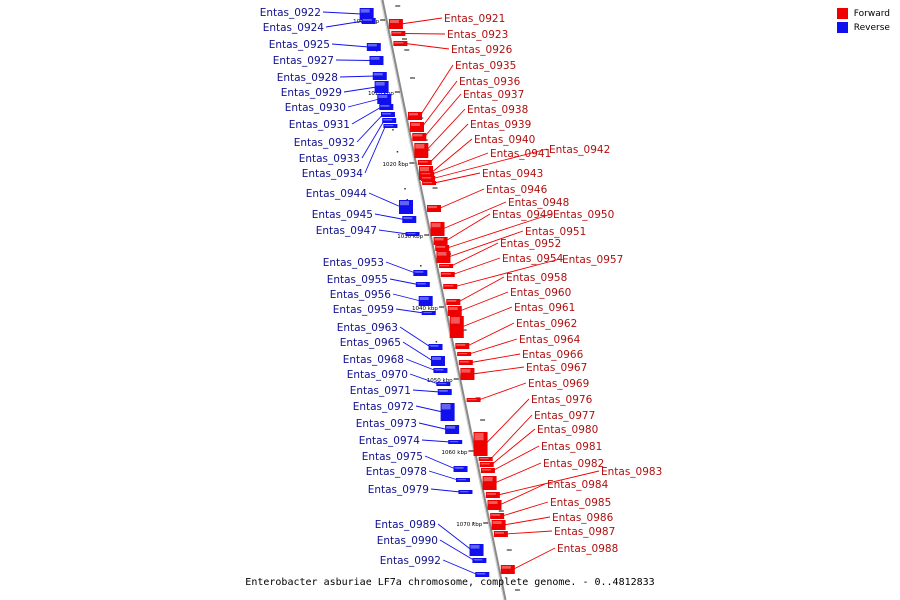 Image resolution: width=900 pixels, height=600 pixels. I want to click on forward-gene-label: Entas_0981, so click(571, 447).